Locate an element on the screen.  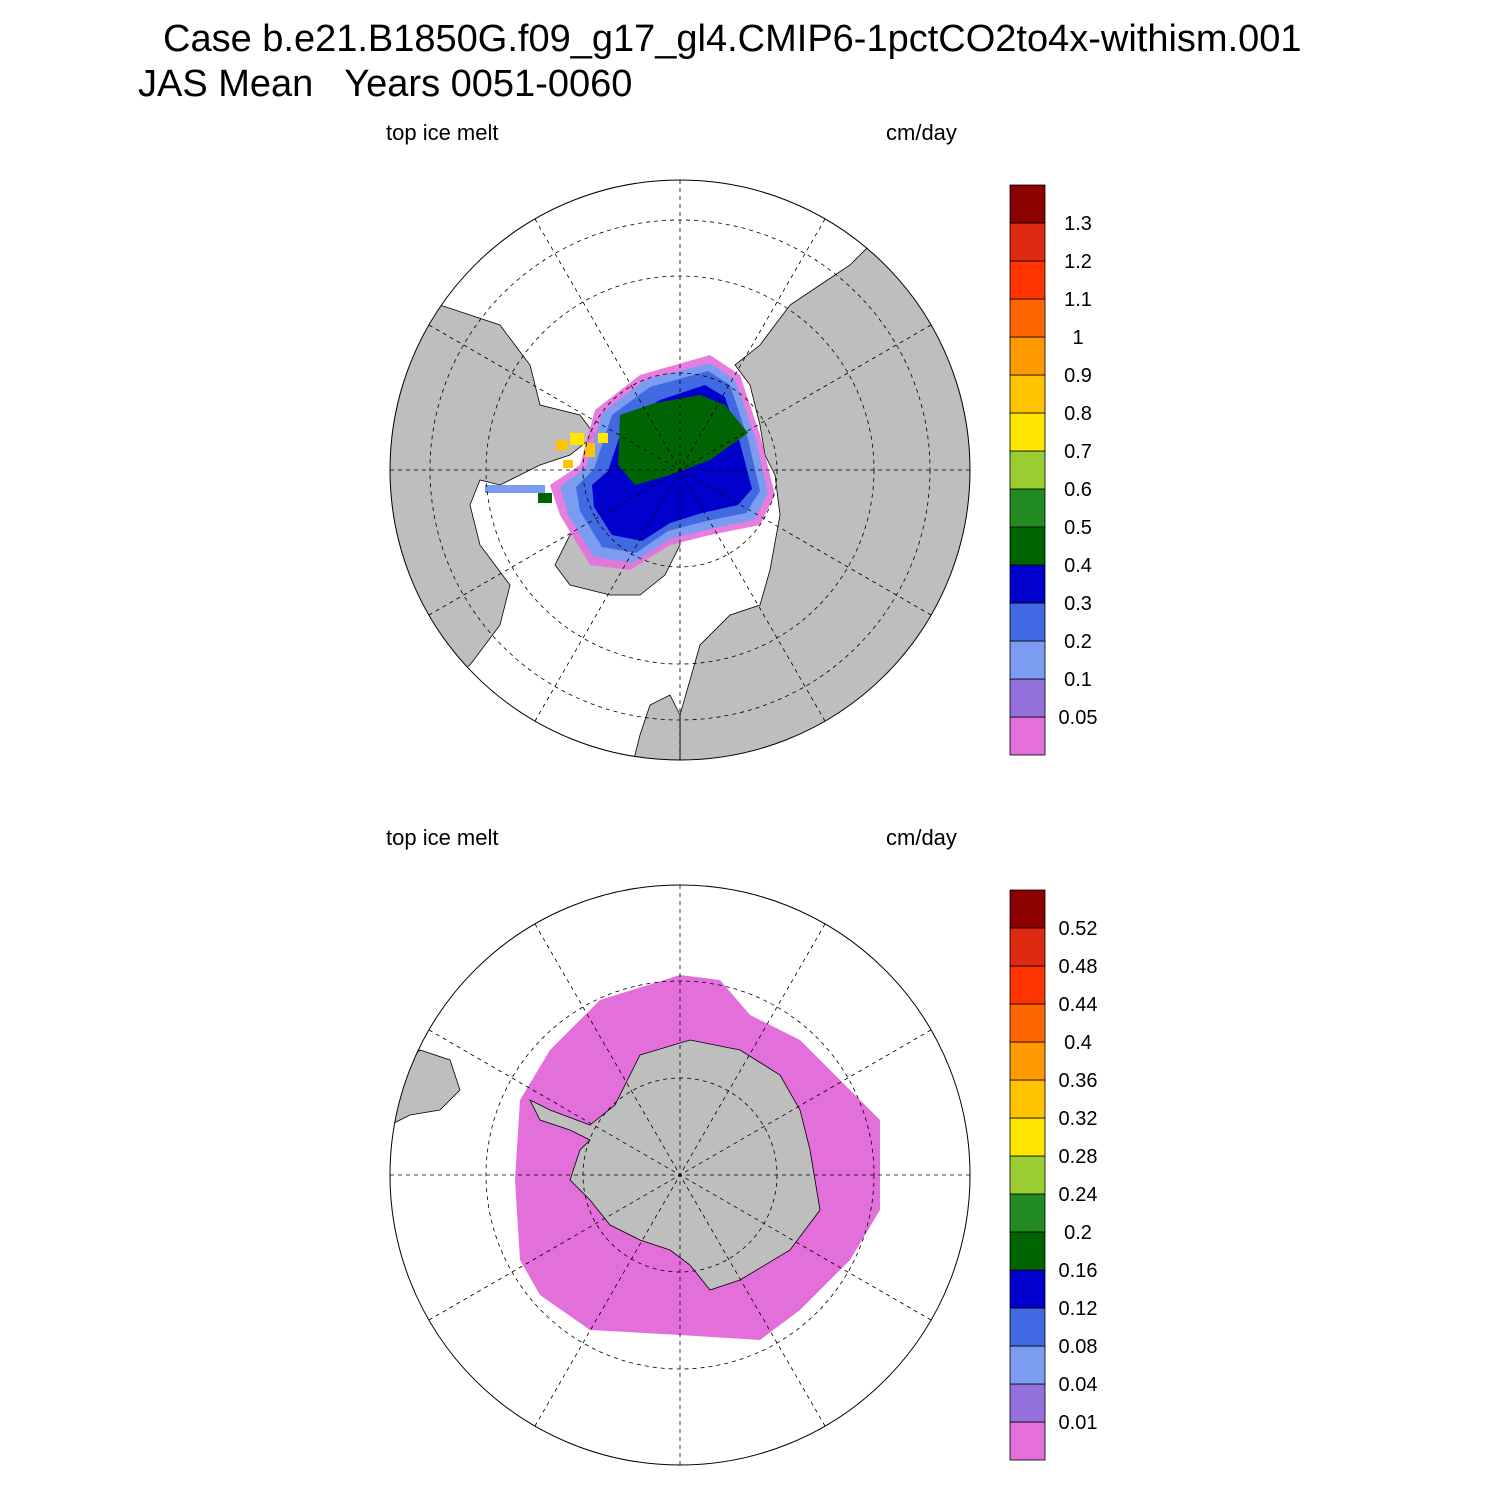
colorbar-tick-label: 0.1 is located at coordinates (1078, 680).